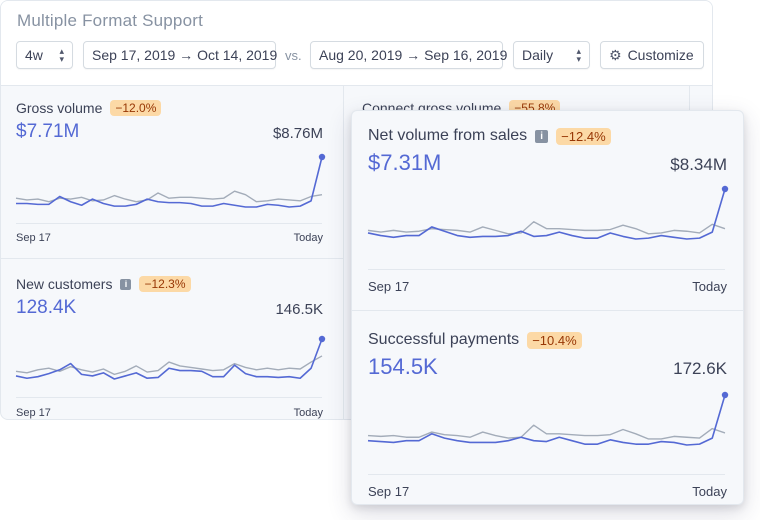 The width and height of the screenshot is (760, 520). Describe the element at coordinates (403, 366) in the screenshot. I see `current-value: 154.5K` at that location.